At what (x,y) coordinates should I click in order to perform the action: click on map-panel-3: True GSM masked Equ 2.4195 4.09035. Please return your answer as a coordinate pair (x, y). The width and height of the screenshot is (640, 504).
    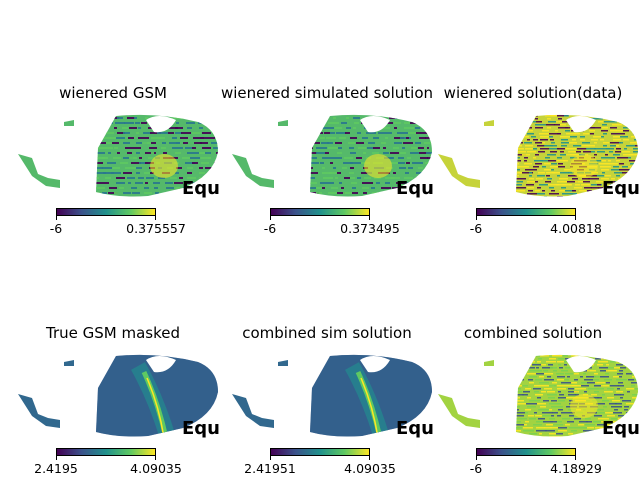
    Looking at the image, I should click on (113, 414).